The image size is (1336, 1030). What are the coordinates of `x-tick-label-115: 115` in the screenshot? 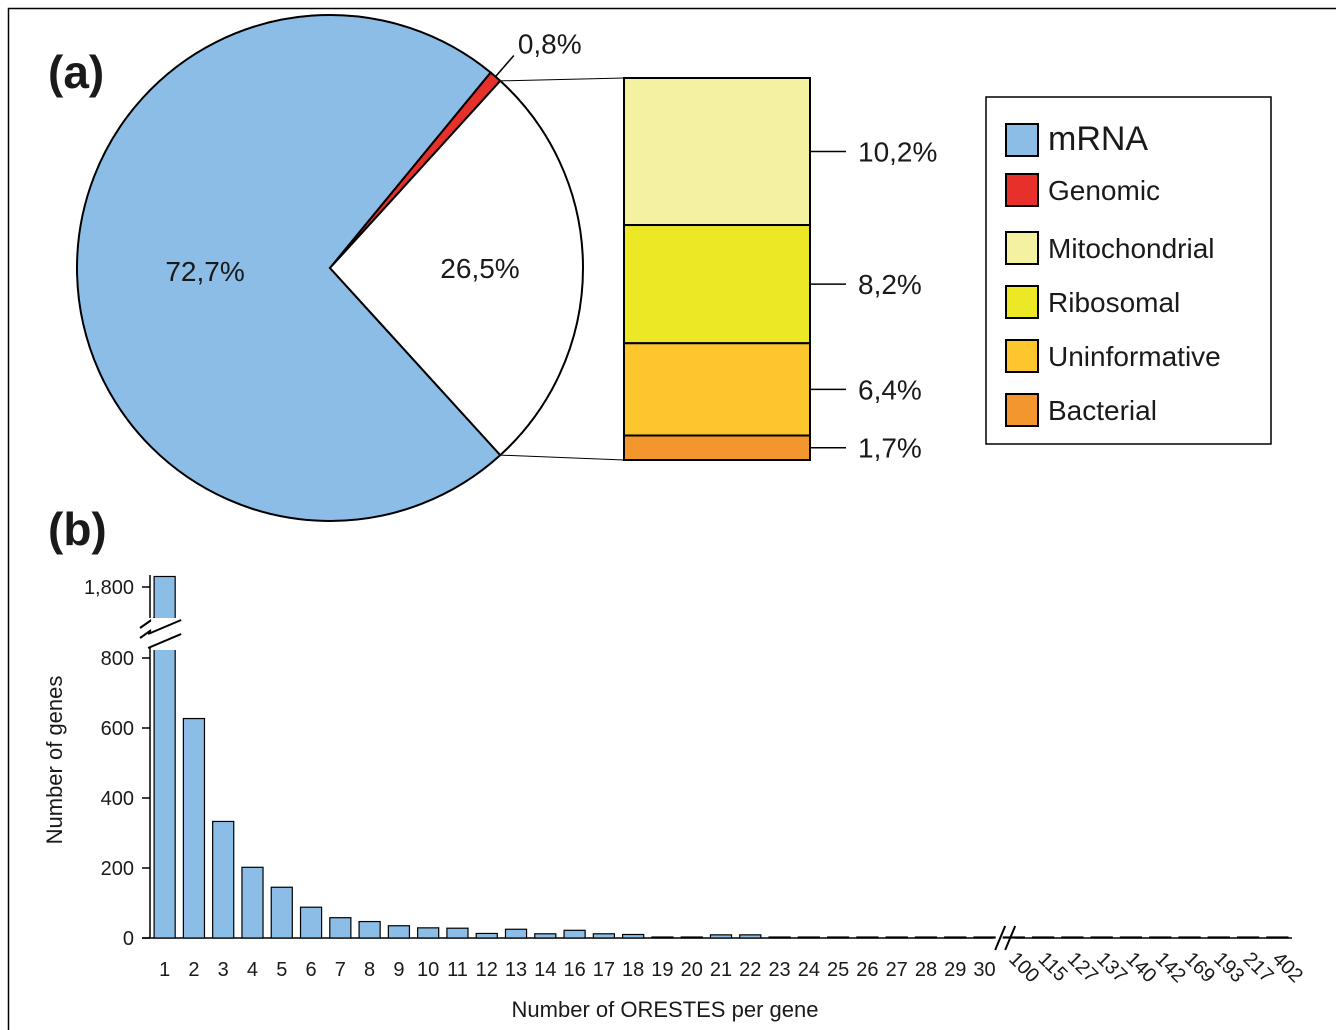 It's located at (1053, 967).